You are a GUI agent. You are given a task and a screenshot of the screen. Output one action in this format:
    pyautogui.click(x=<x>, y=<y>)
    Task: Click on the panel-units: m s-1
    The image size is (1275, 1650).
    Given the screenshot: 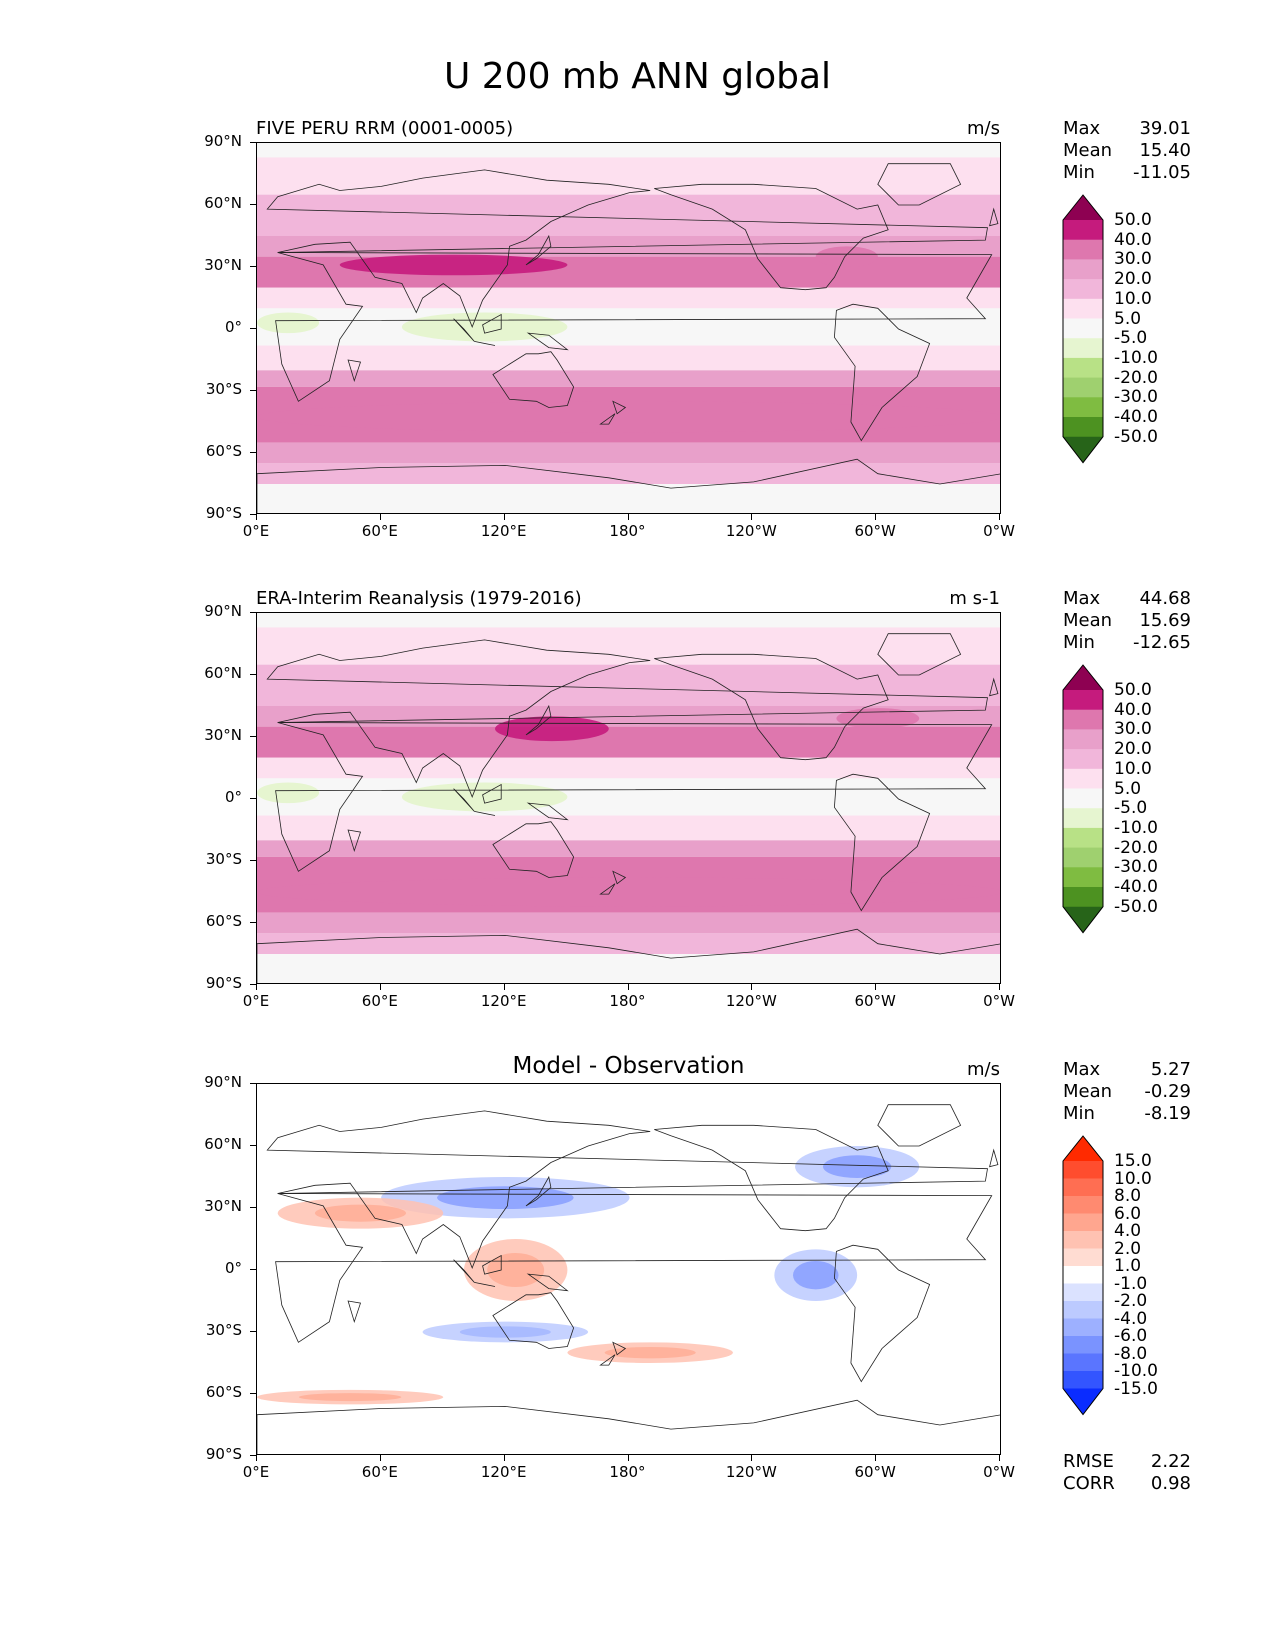 What is the action you would take?
    pyautogui.click(x=974, y=598)
    